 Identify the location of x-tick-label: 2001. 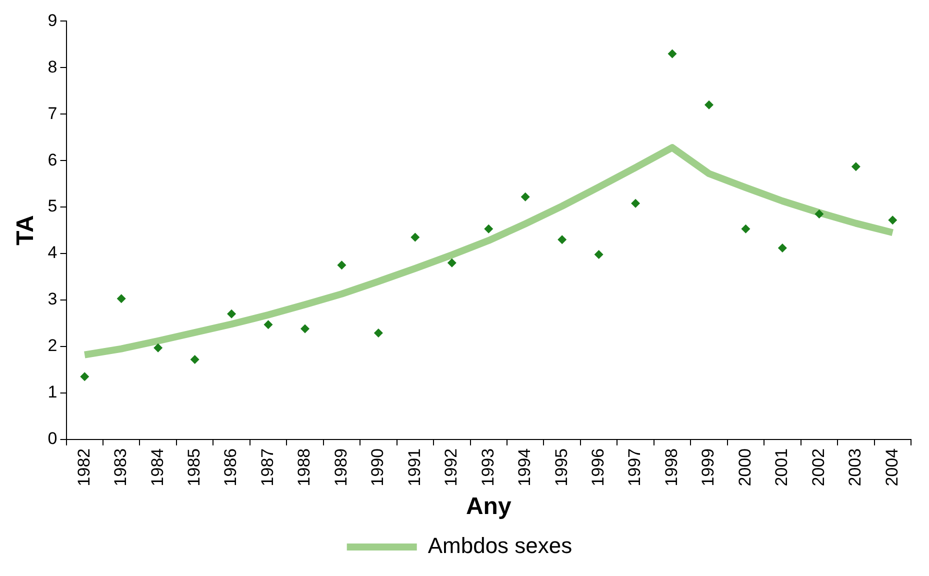
(782, 467).